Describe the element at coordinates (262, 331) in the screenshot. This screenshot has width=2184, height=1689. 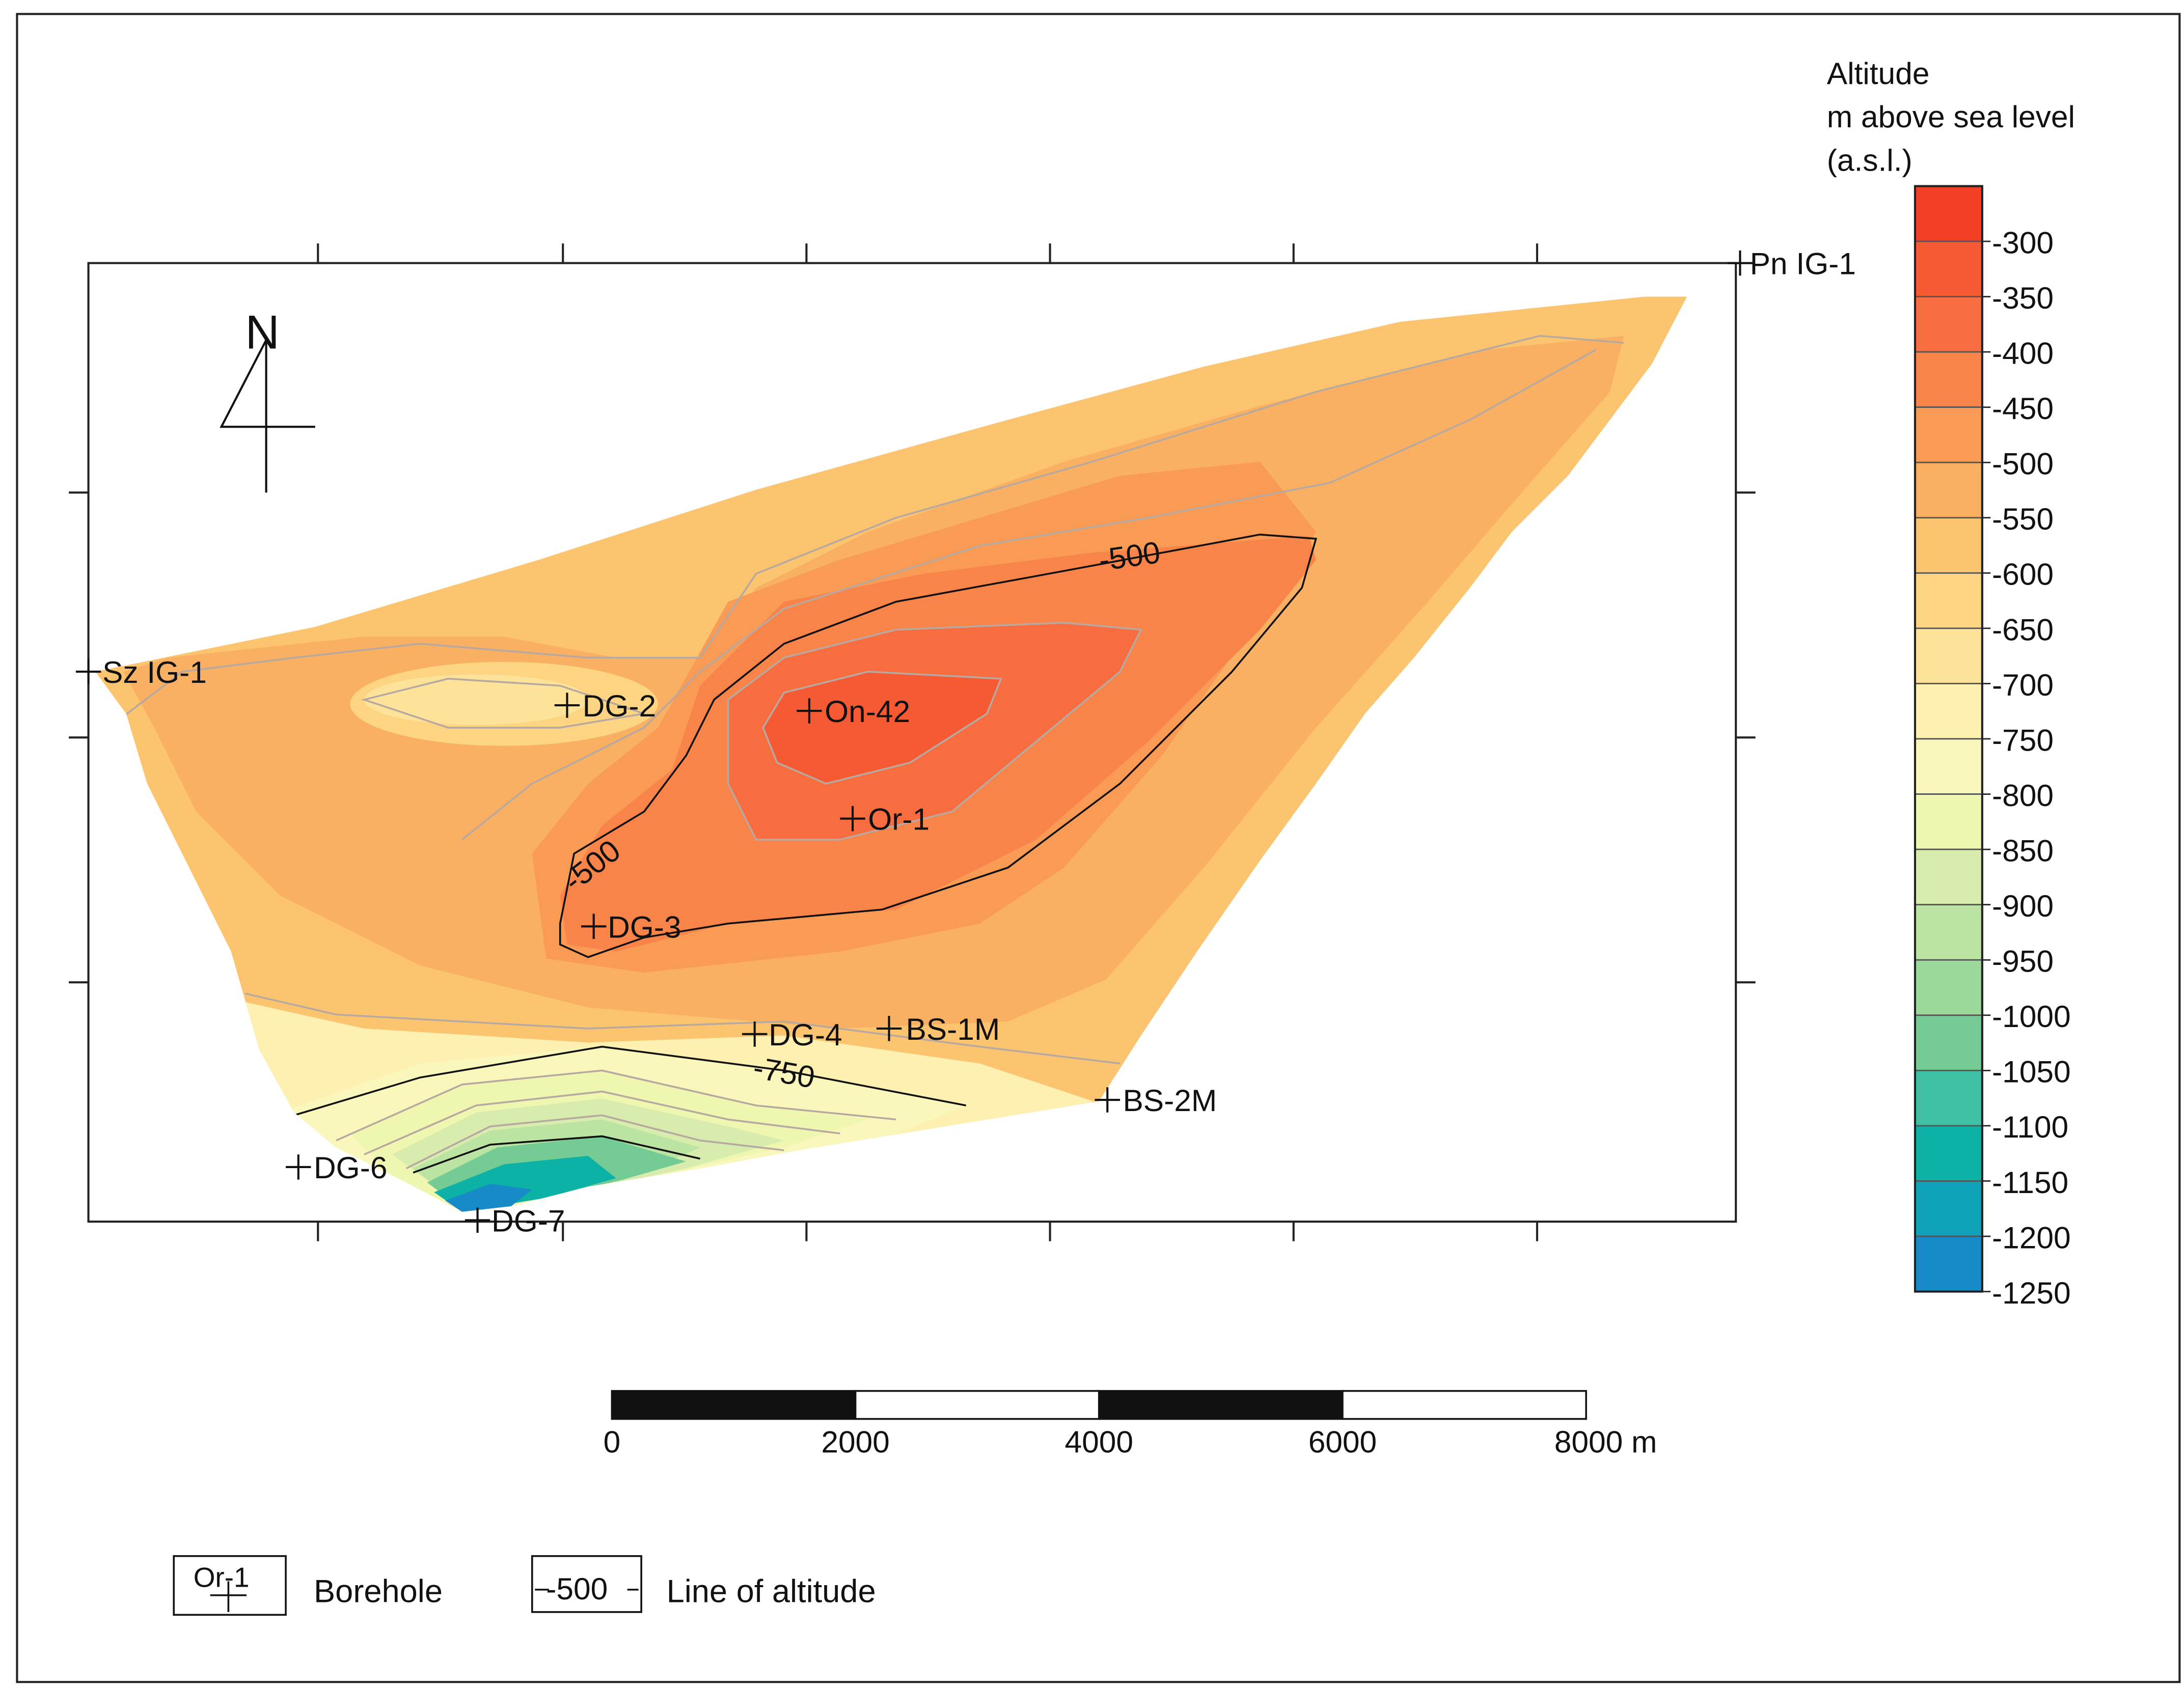
I see `north-label: N` at that location.